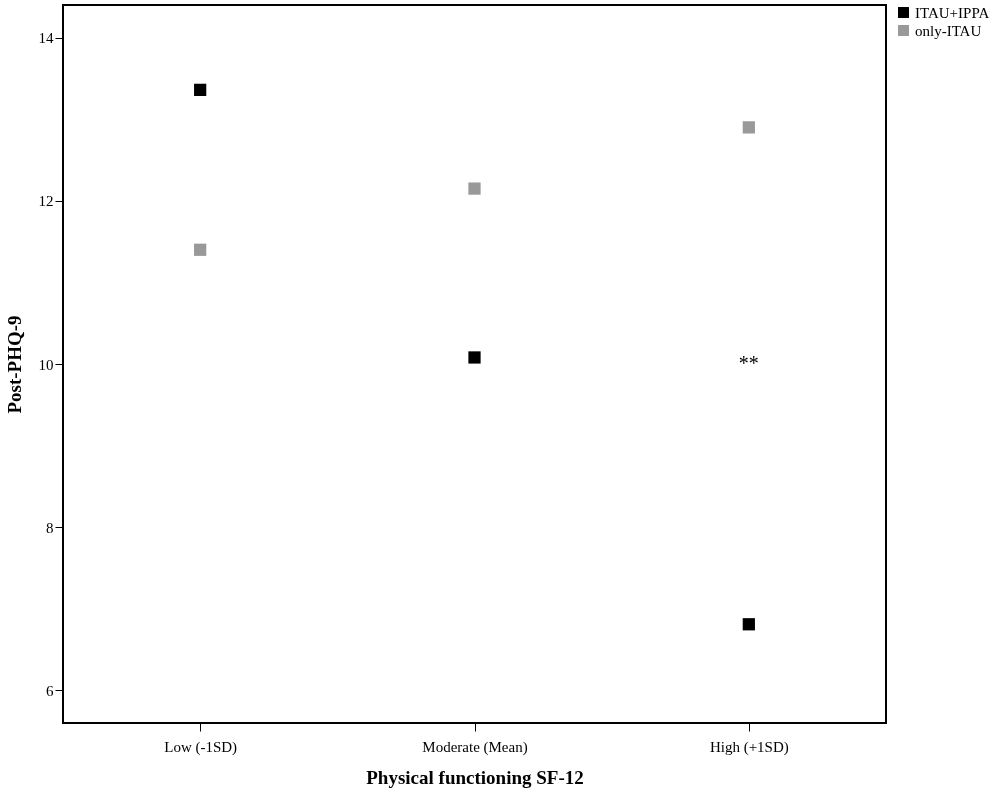 Image resolution: width=1005 pixels, height=802 pixels. I want to click on x-tick-label: Low (-1SD), so click(201, 747).